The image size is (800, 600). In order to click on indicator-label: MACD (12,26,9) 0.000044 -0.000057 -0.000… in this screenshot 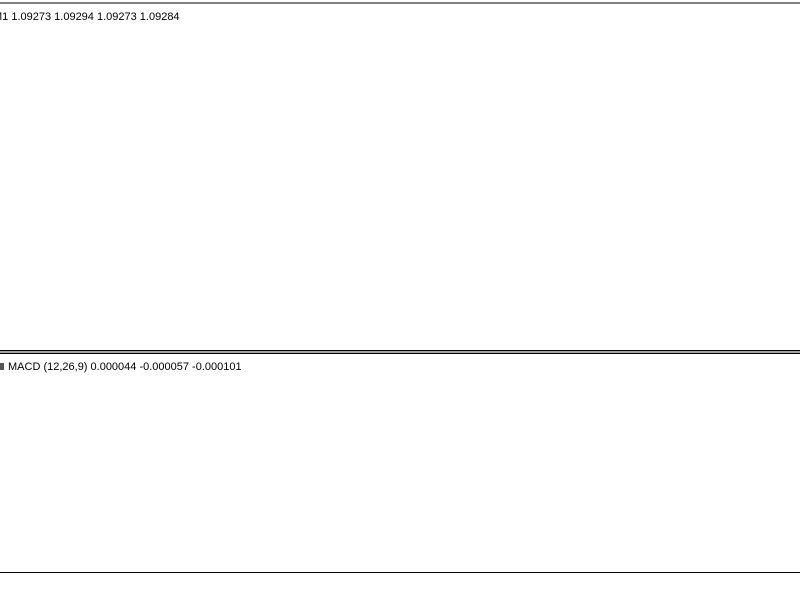, I will do `click(125, 367)`.